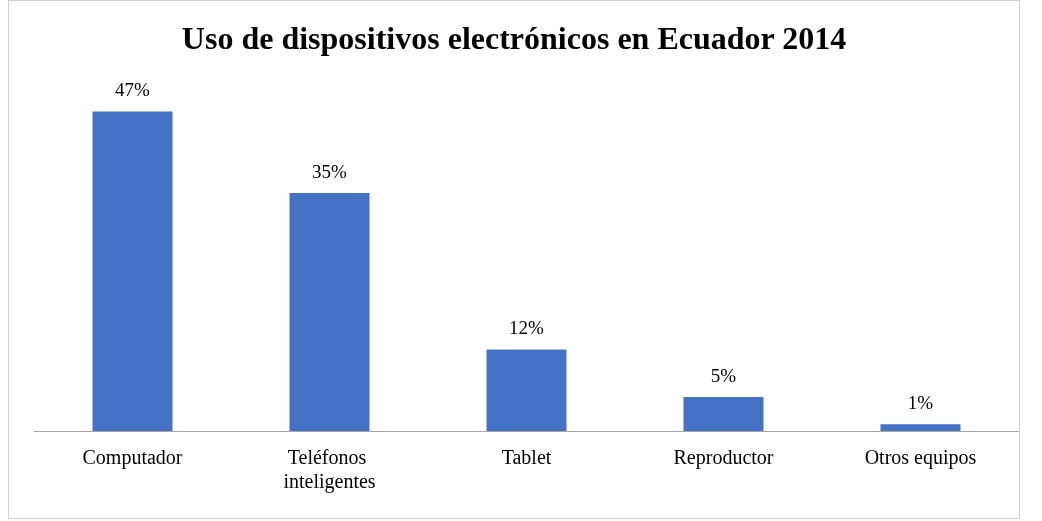 This screenshot has width=1042, height=521. Describe the element at coordinates (329, 469) in the screenshot. I see `x-tick-label: Teléfonos inteligentes` at that location.